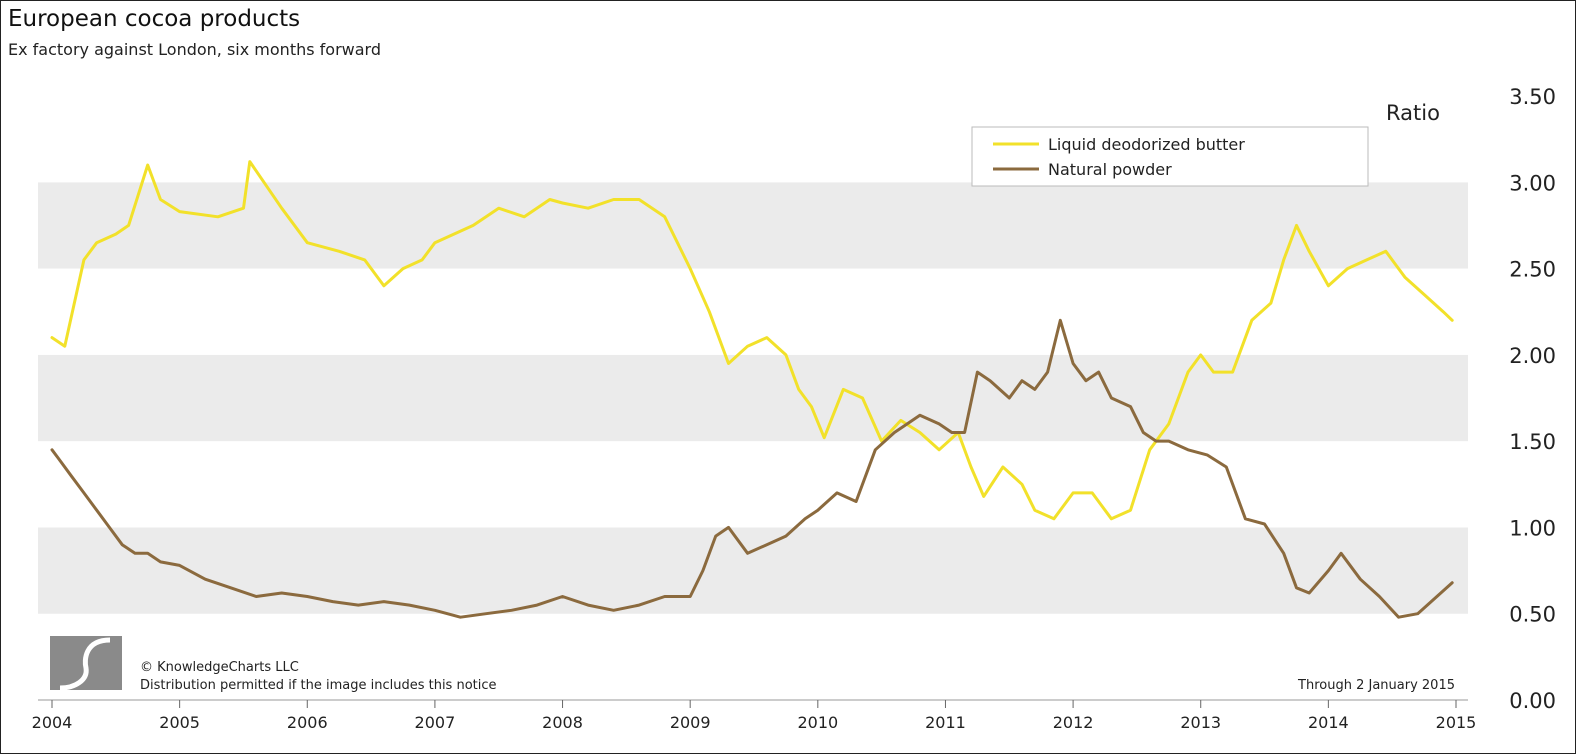 The height and width of the screenshot is (754, 1576). What do you see at coordinates (1532, 399) in the screenshot?
I see `y-axis-ticks: 0.00 0.50 1.00 1.50 2.00 2.50 3.00 3.50` at bounding box center [1532, 399].